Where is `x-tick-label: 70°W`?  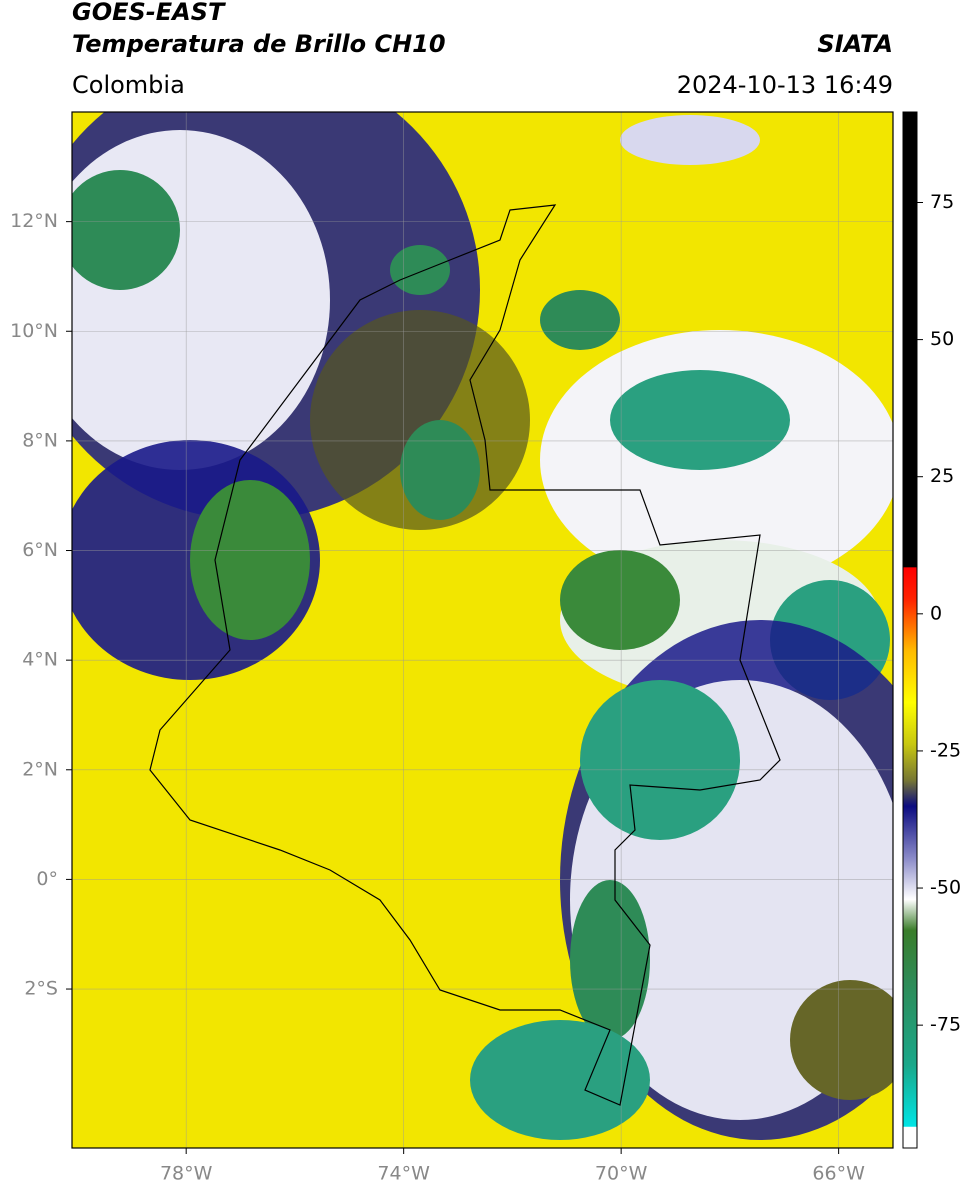 x-tick-label: 70°W is located at coordinates (621, 1174).